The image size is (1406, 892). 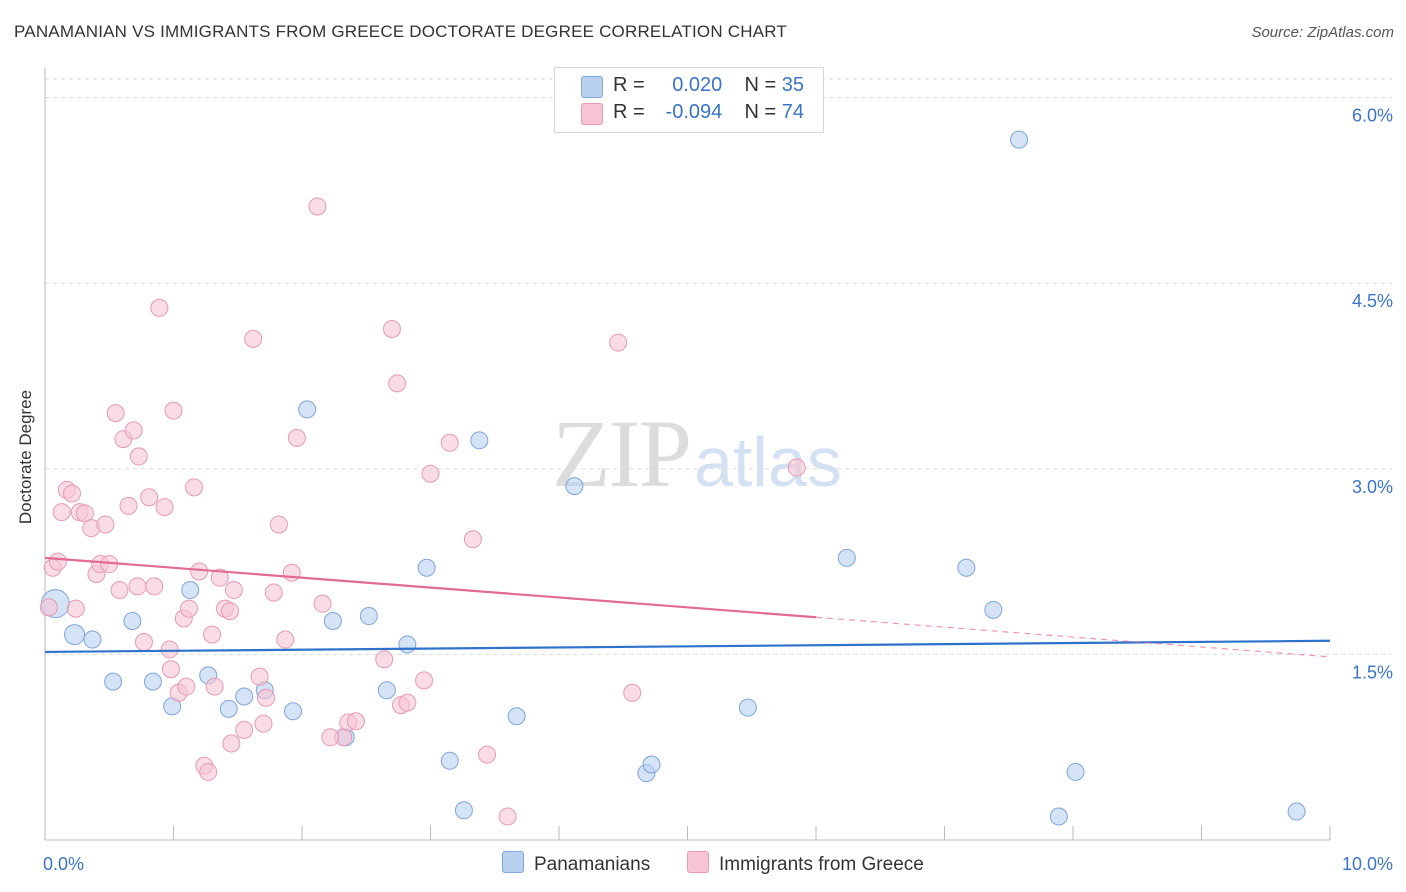 What do you see at coordinates (592, 864) in the screenshot?
I see `legend-label: Panamanians` at bounding box center [592, 864].